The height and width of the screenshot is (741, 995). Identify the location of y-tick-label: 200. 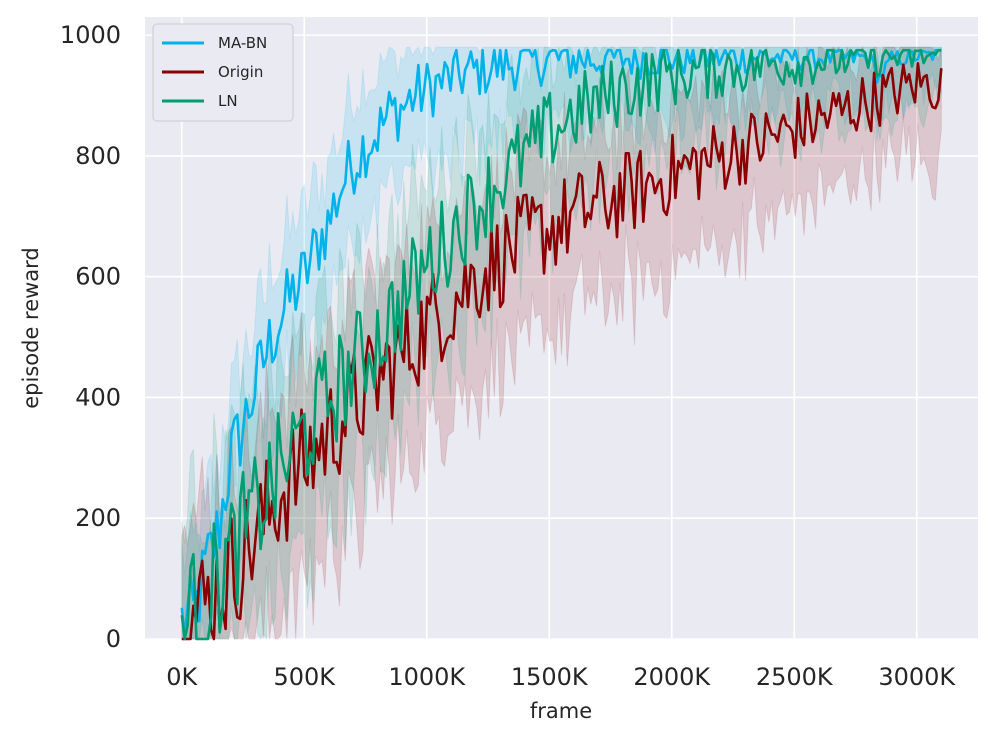
(98, 518).